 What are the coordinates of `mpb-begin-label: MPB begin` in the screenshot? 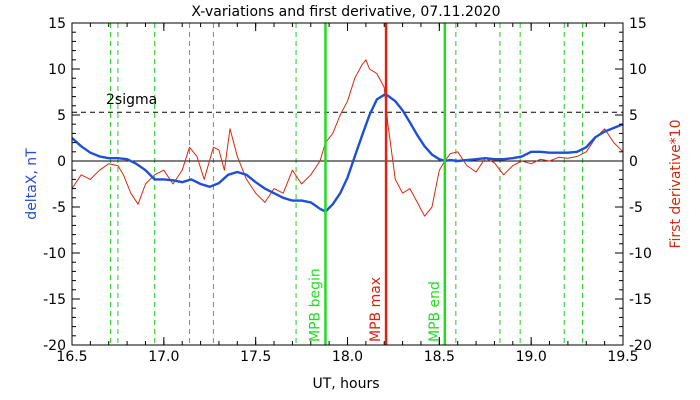 It's located at (315, 305).